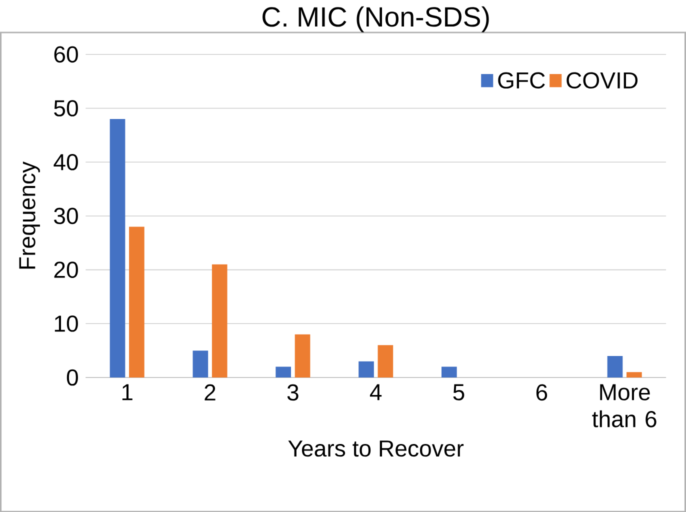  What do you see at coordinates (376, 392) in the screenshot?
I see `x-tick-label: 4` at bounding box center [376, 392].